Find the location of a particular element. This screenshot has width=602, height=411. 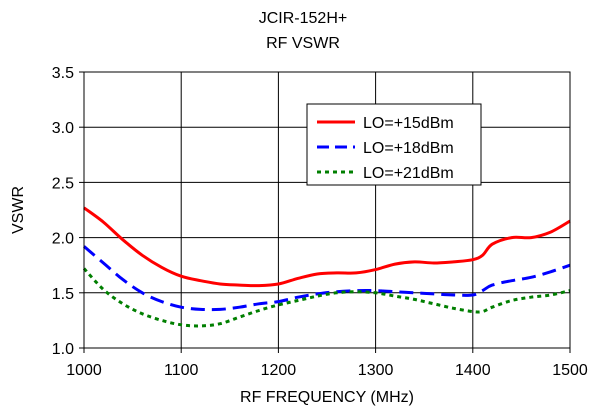

y-tick-label: 1.0 is located at coordinates (63, 349).